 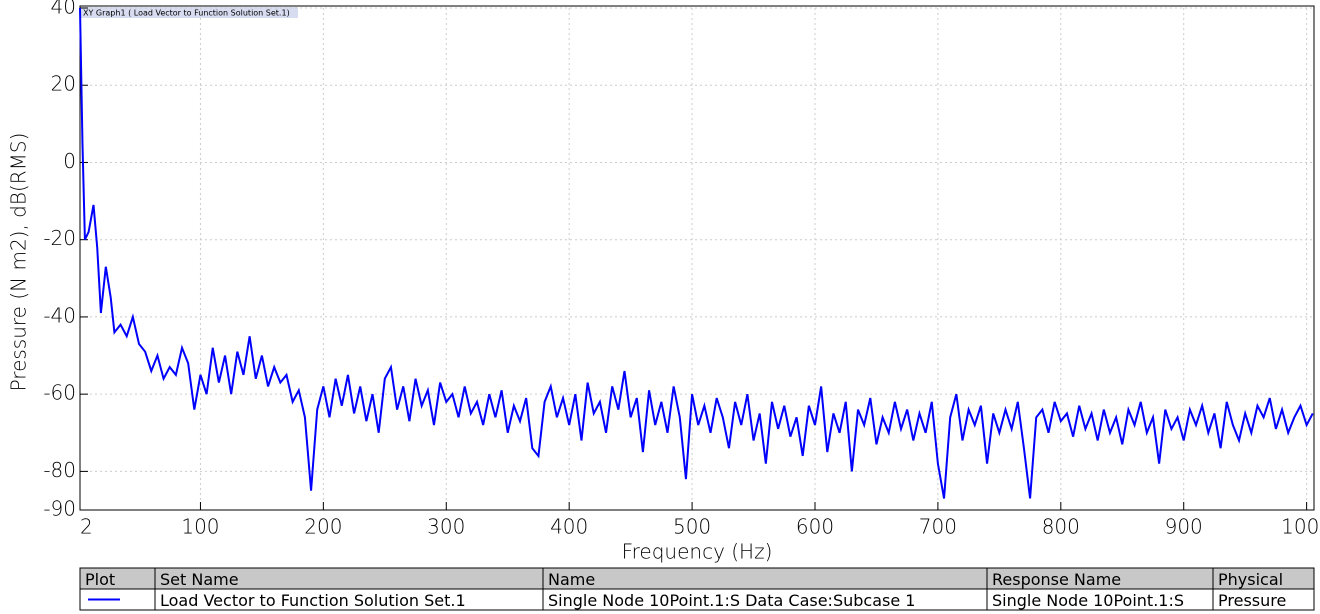 What do you see at coordinates (569, 527) in the screenshot?
I see `x-tick-label: 400` at bounding box center [569, 527].